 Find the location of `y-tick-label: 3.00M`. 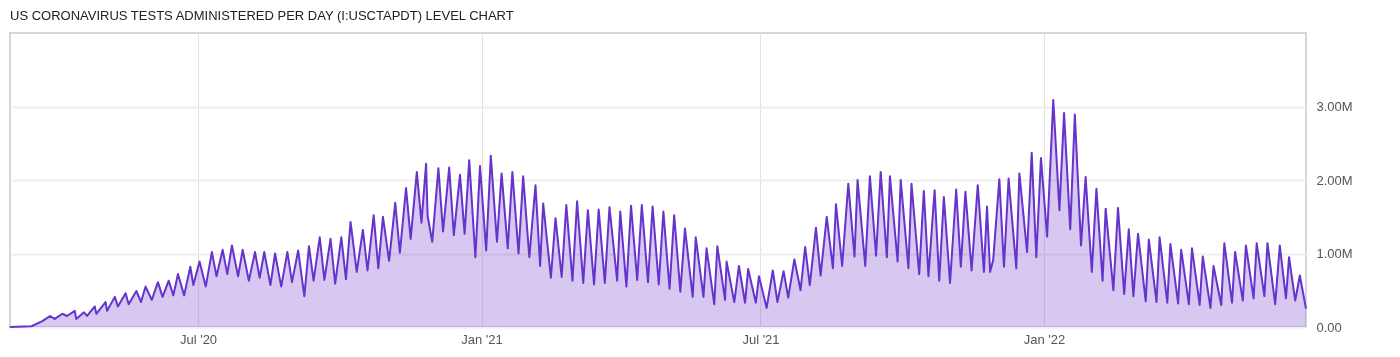

y-tick-label: 3.00M is located at coordinates (1334, 106).